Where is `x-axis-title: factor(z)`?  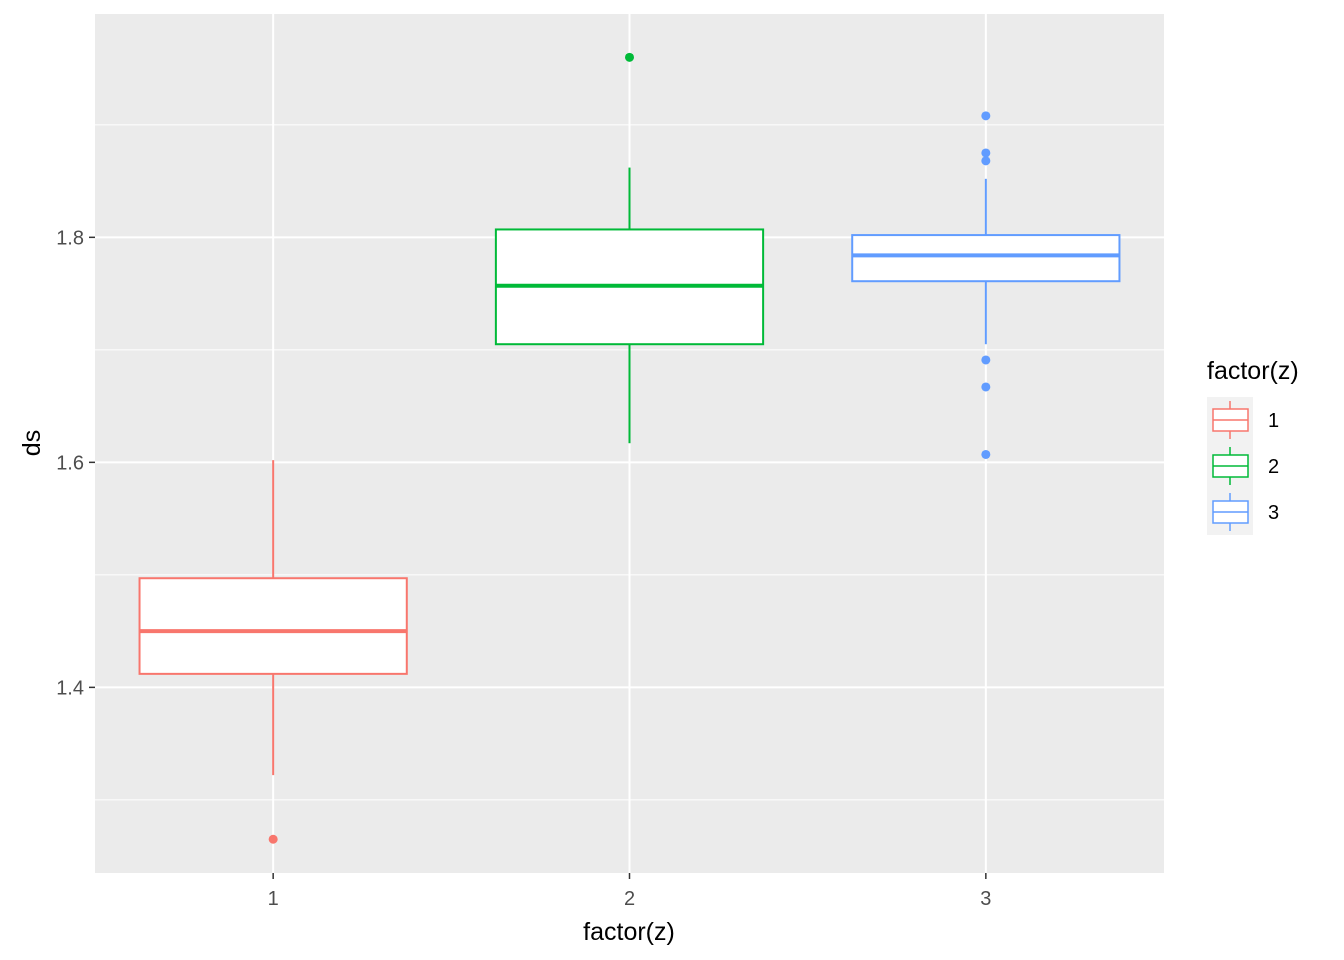
x-axis-title: factor(z) is located at coordinates (629, 932).